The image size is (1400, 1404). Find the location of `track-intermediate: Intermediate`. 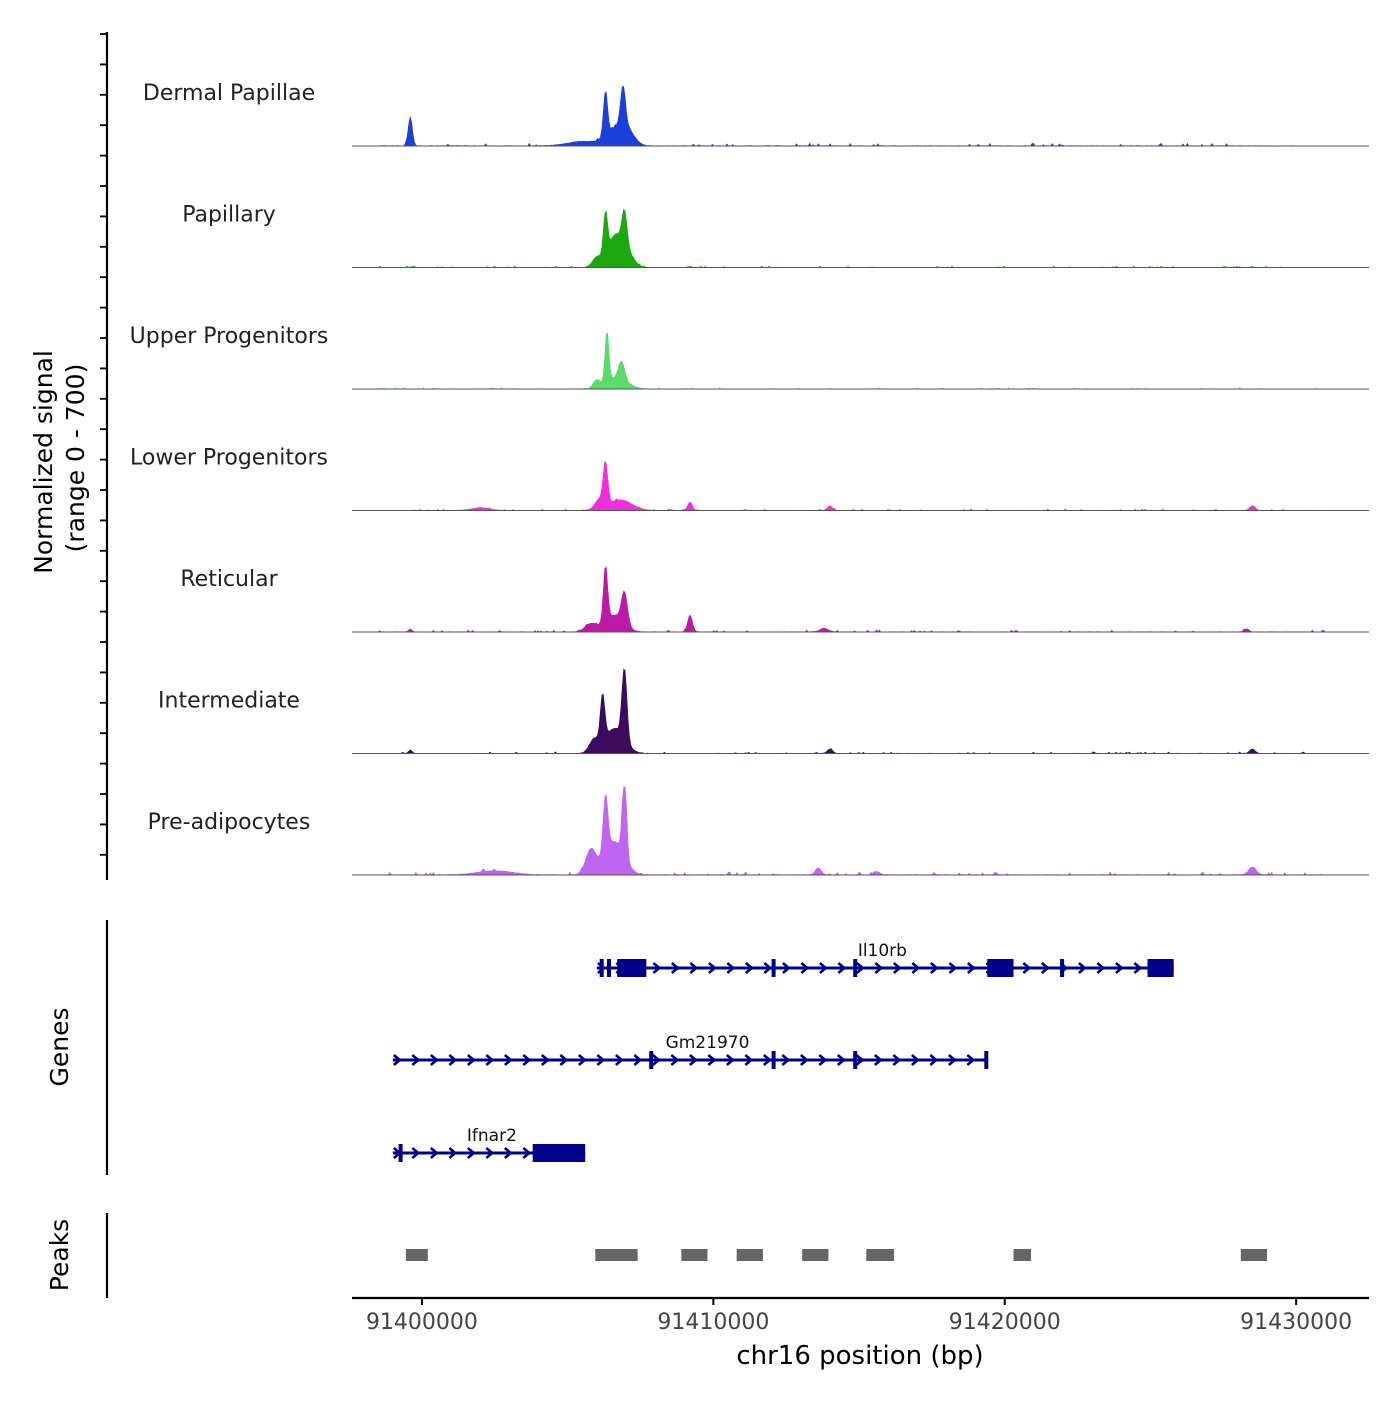

track-intermediate: Intermediate is located at coordinates (763, 711).